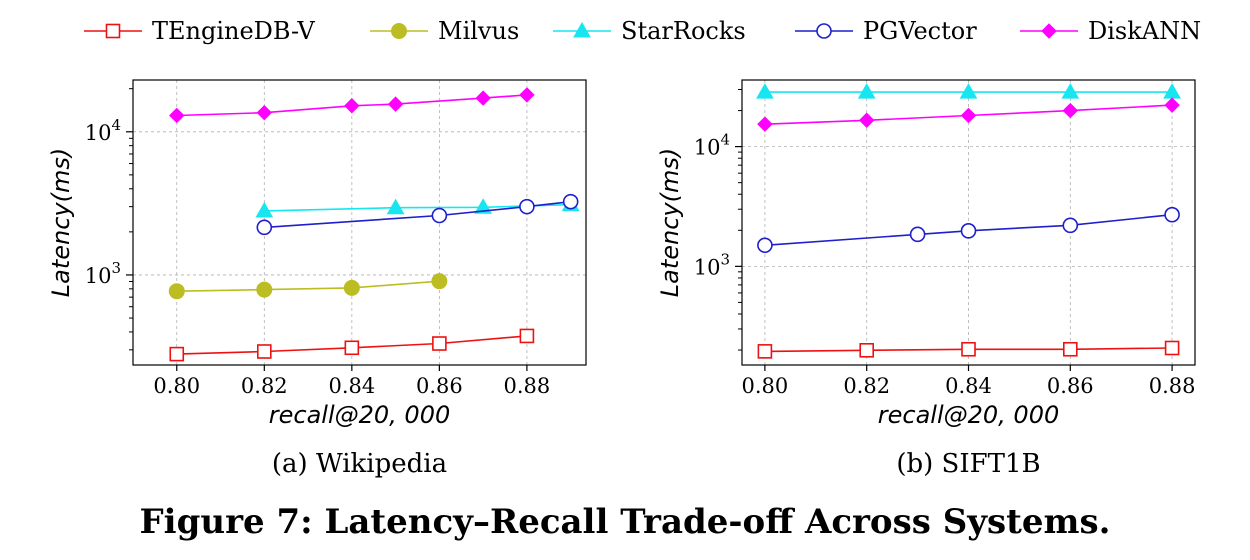 Image resolution: width=1250 pixels, height=560 pixels. What do you see at coordinates (824, 31) in the screenshot?
I see `legend-marker-pgvector` at bounding box center [824, 31].